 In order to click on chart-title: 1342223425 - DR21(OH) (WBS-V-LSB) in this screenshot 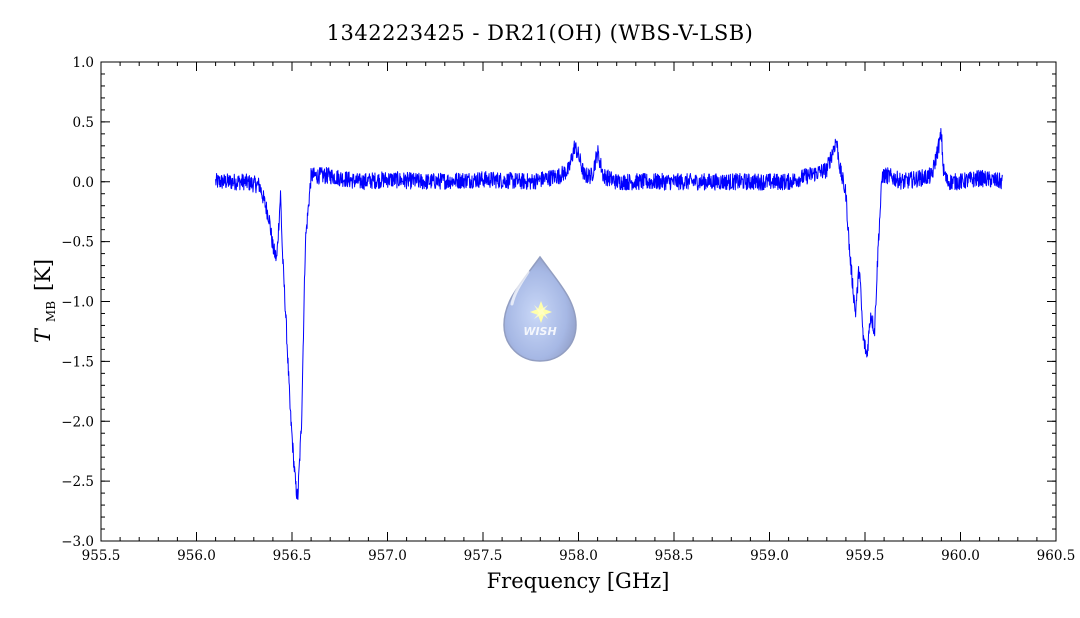, I will do `click(540, 33)`.